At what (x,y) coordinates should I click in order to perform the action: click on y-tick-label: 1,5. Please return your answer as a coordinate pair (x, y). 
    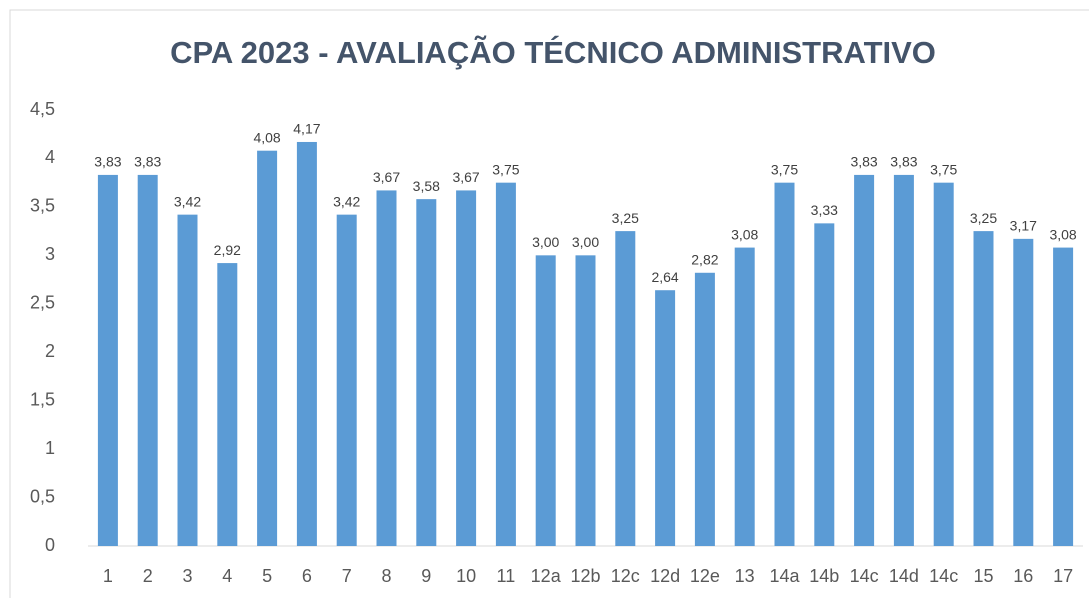
    Looking at the image, I should click on (42, 399).